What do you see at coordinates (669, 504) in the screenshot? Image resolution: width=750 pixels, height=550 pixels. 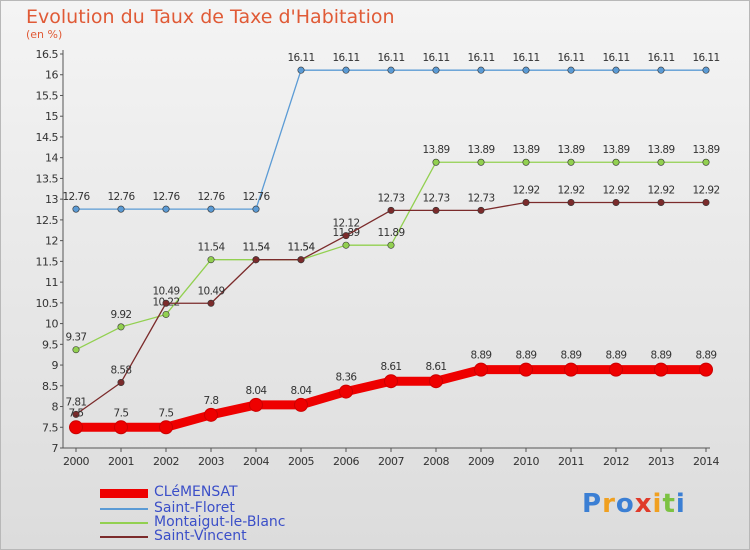 I see `logo-letter: t` at bounding box center [669, 504].